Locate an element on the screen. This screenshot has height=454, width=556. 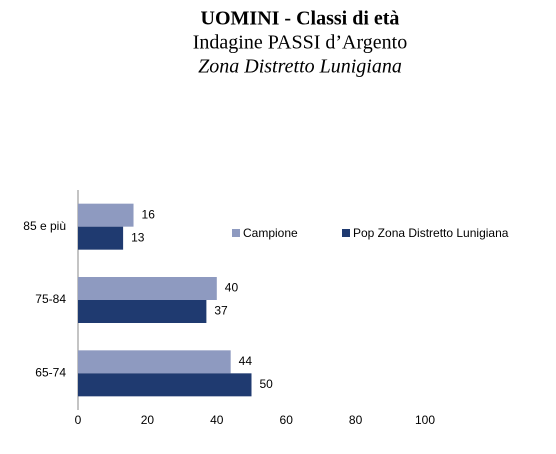
x-tick-label: 80 is located at coordinates (356, 420).